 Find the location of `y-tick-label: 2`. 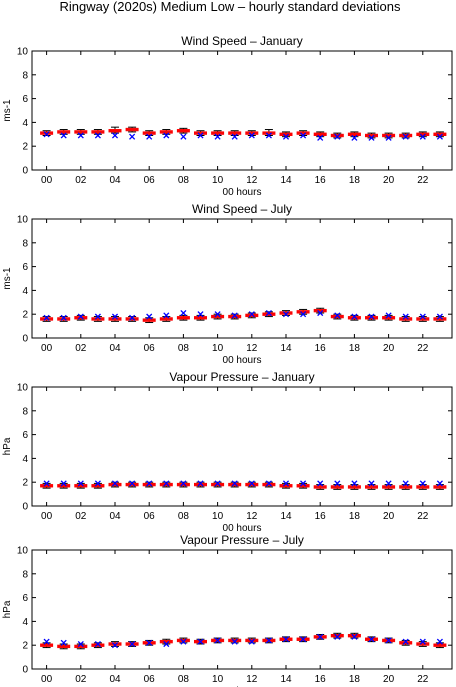

y-tick-label: 2 is located at coordinates (25, 646).